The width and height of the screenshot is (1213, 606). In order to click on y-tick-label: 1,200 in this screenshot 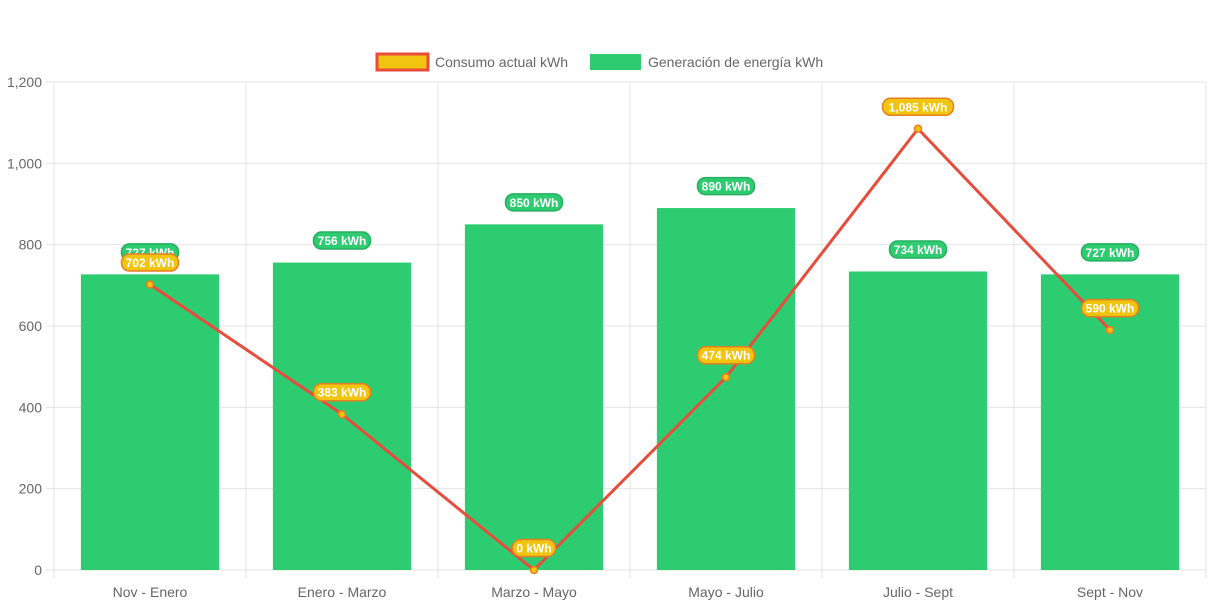, I will do `click(24, 82)`.